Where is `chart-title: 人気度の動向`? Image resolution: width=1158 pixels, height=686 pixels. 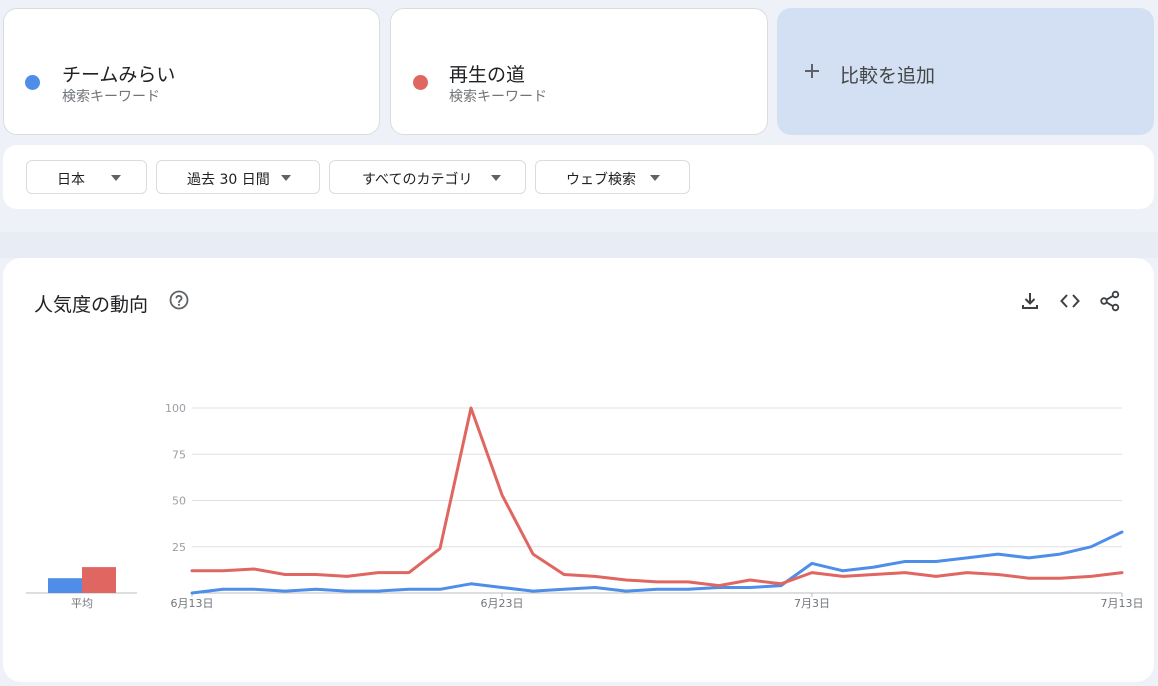
chart-title: 人気度の動向 is located at coordinates (91, 305).